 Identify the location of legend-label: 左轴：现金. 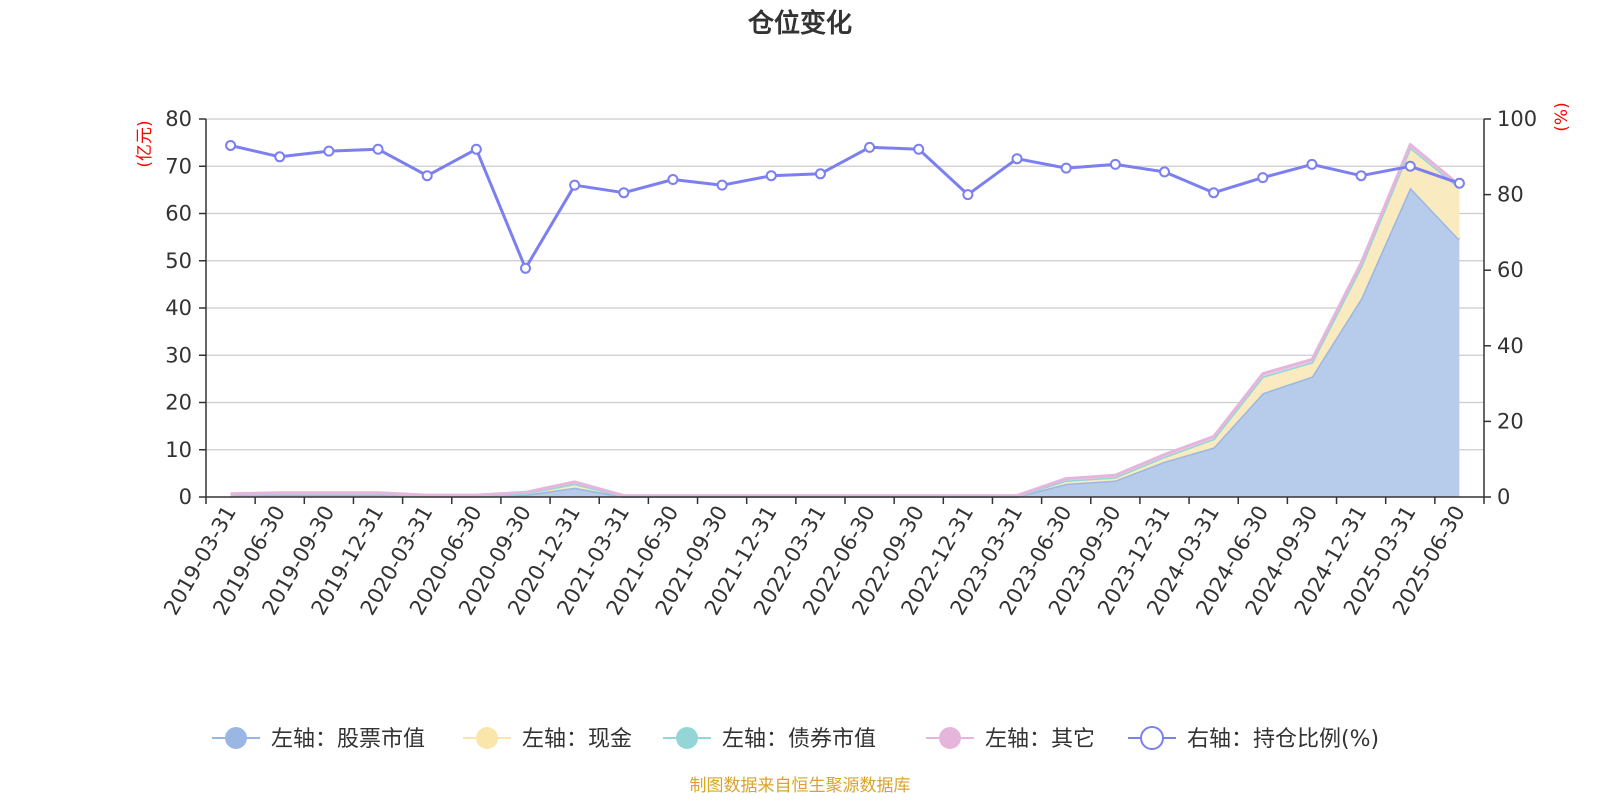
(577, 739).